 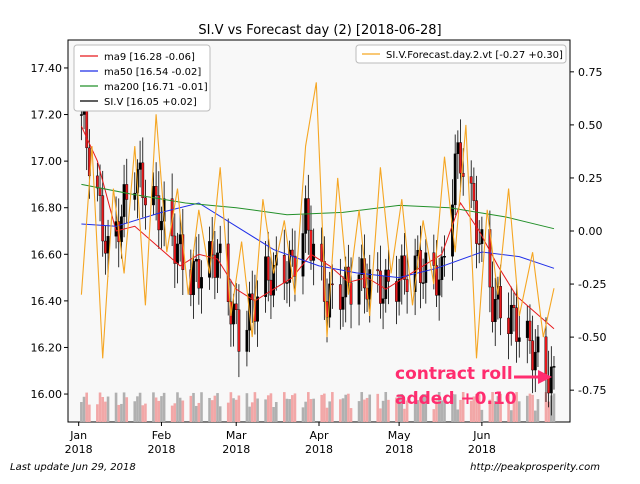 I want to click on y-right-tick-label: -0.50, so click(x=592, y=337).